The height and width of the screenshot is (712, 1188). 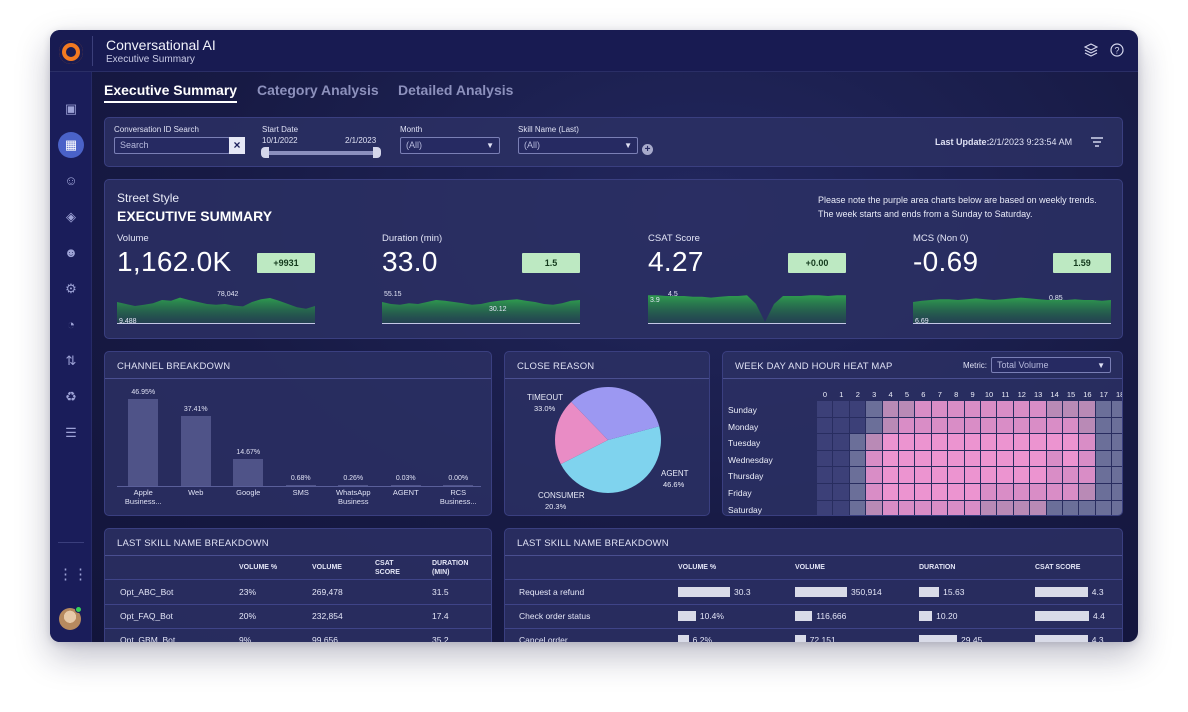 What do you see at coordinates (71, 216) in the screenshot?
I see `tag-icon: ◈` at bounding box center [71, 216].